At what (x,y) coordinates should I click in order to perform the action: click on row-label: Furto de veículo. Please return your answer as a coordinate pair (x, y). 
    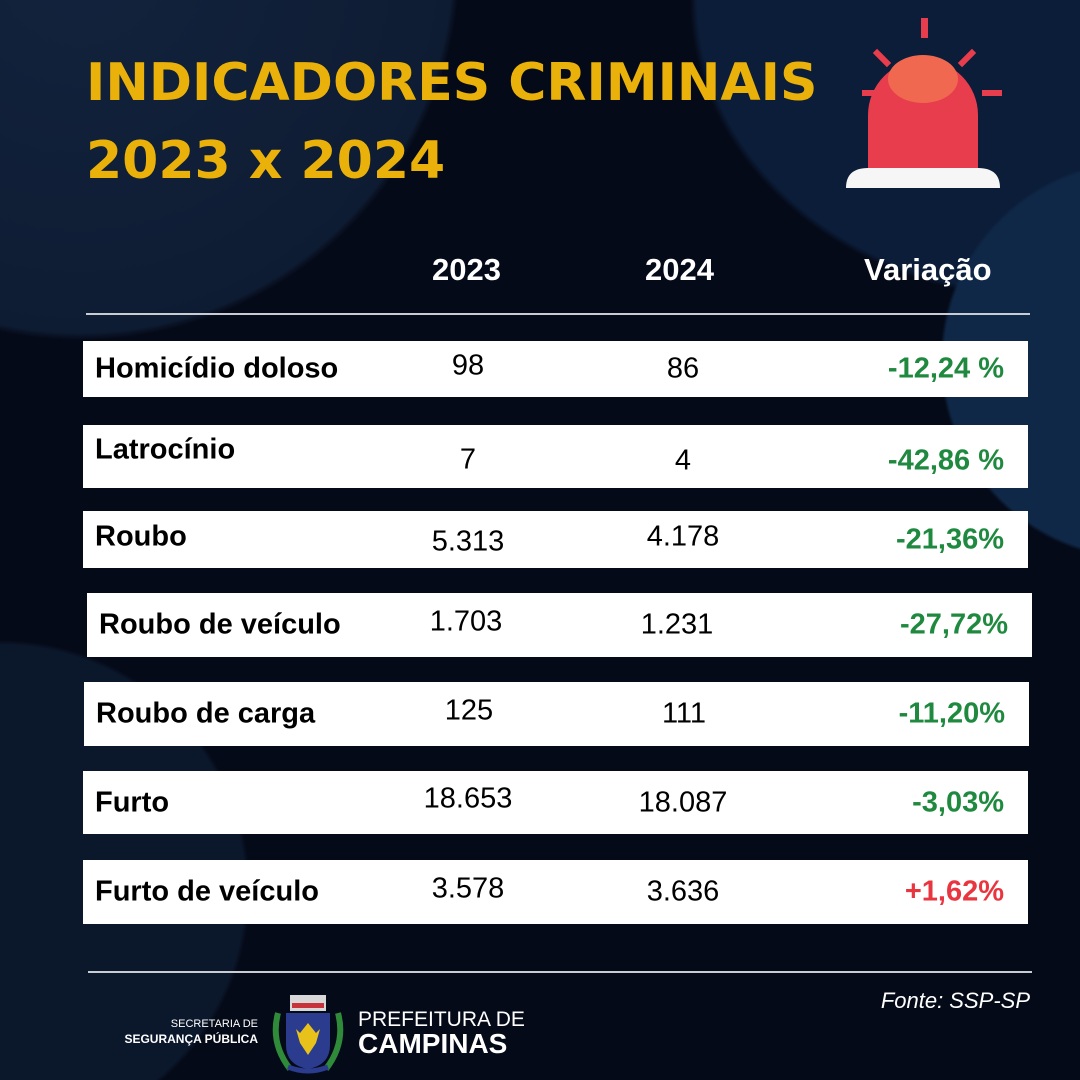
    Looking at the image, I should click on (207, 891).